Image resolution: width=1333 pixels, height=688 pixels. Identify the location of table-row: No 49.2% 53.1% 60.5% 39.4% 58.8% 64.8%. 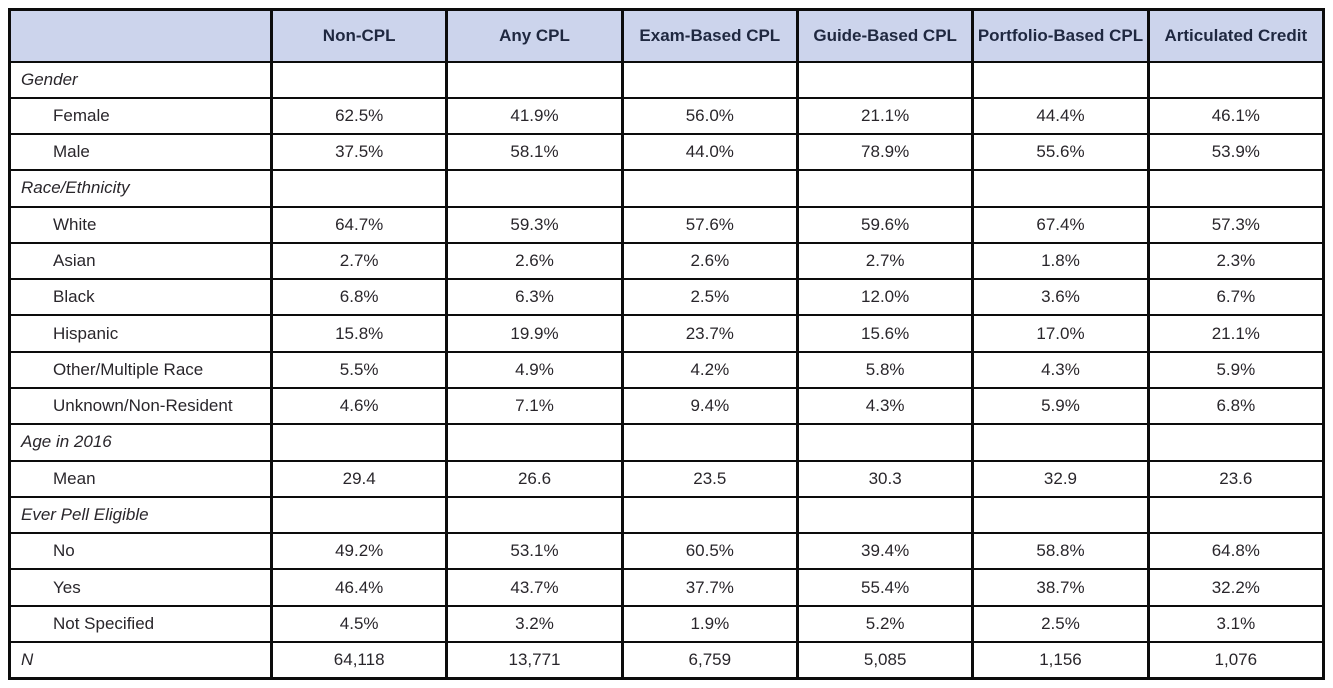
(667, 551).